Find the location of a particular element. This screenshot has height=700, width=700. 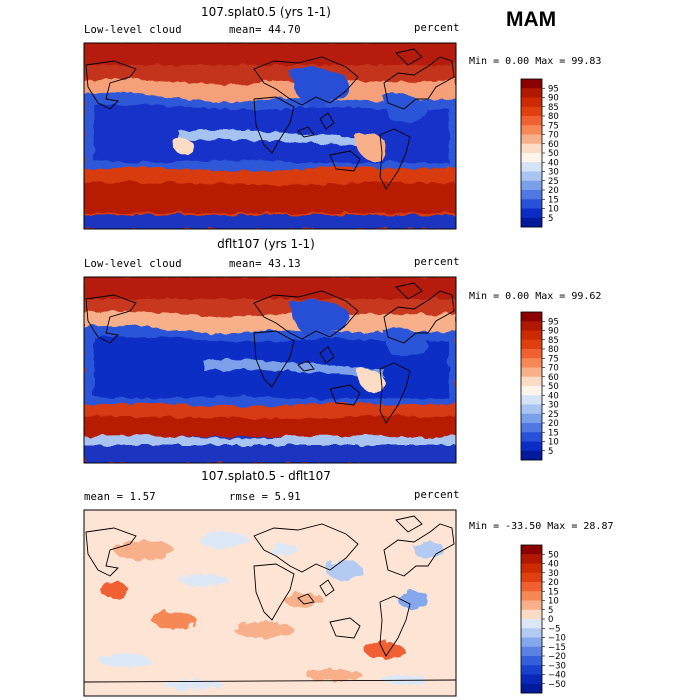

season-label: MAM is located at coordinates (531, 19).